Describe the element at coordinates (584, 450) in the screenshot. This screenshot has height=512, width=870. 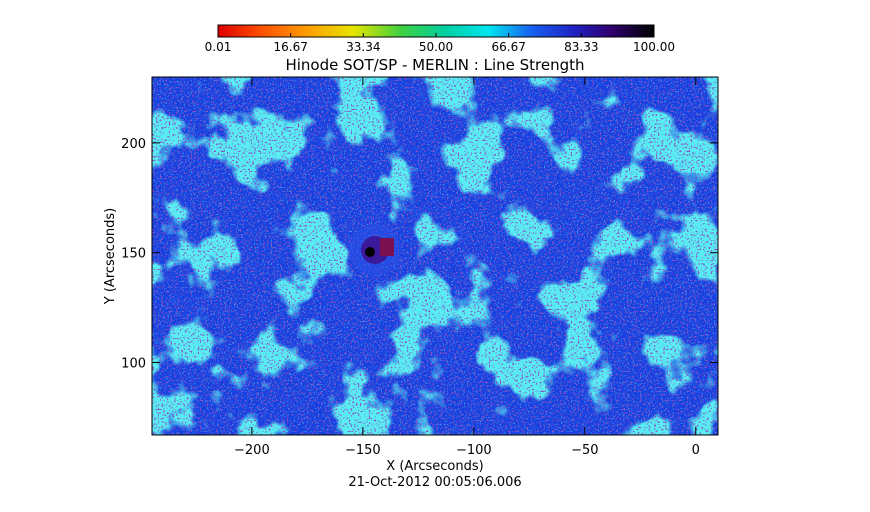
I see `x-tick-label: −50` at that location.